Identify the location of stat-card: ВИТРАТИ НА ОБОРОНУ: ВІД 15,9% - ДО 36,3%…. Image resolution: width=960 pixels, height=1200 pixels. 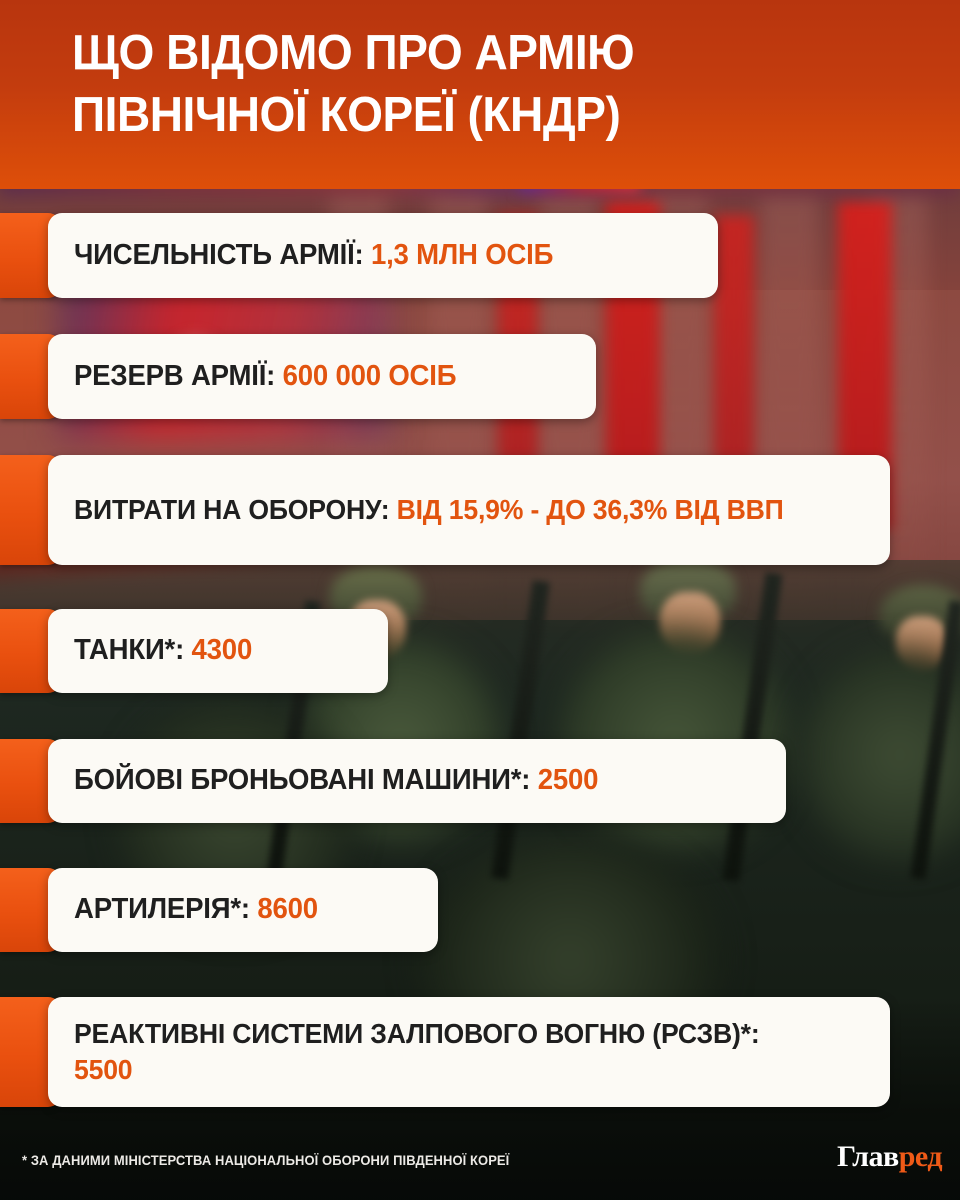
(469, 510).